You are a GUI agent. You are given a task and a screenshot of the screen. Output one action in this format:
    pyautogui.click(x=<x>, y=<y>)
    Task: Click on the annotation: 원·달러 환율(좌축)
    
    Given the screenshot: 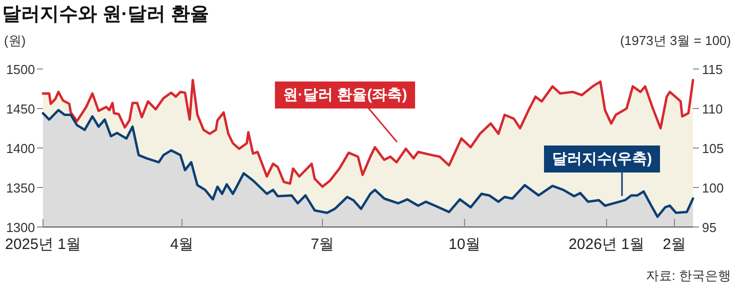 What is the action you would take?
    pyautogui.click(x=345, y=95)
    